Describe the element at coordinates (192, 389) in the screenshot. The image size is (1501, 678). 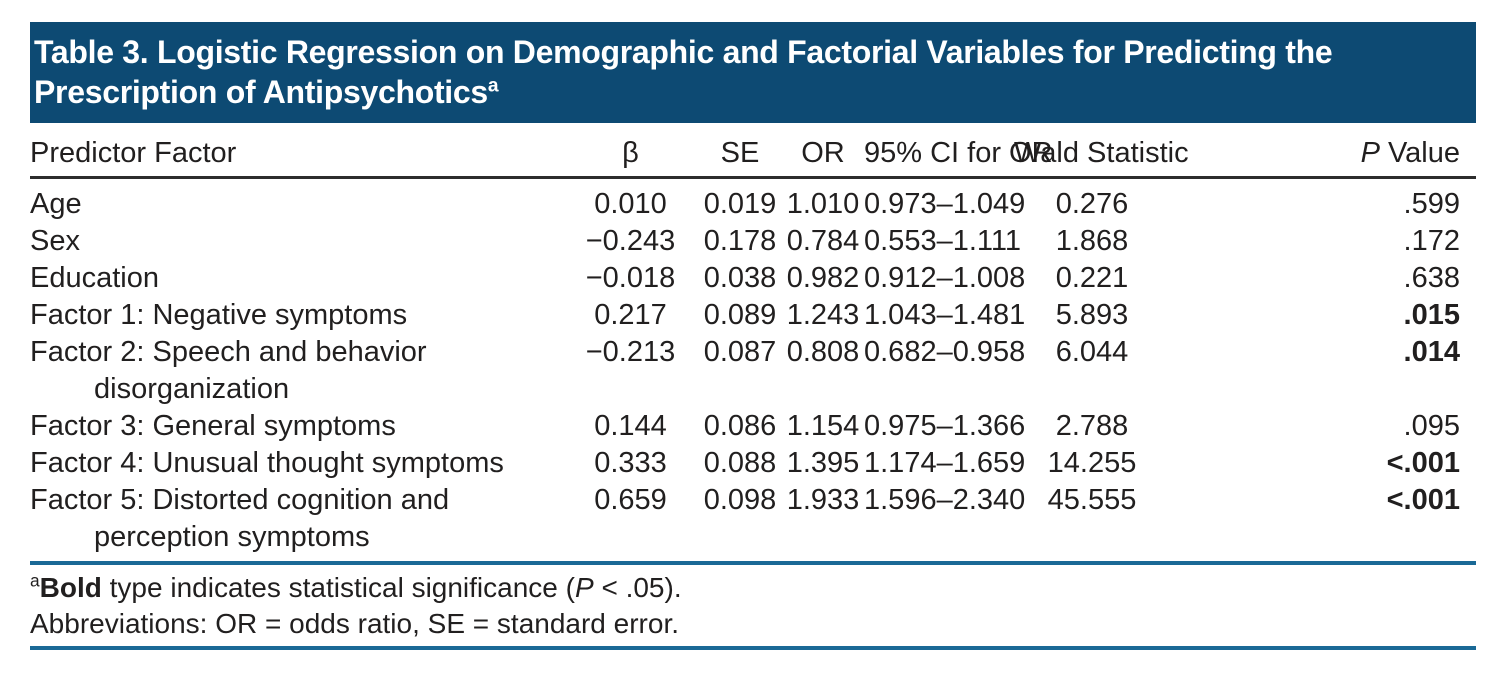
I see `predictor-line2: disorganization` at that location.